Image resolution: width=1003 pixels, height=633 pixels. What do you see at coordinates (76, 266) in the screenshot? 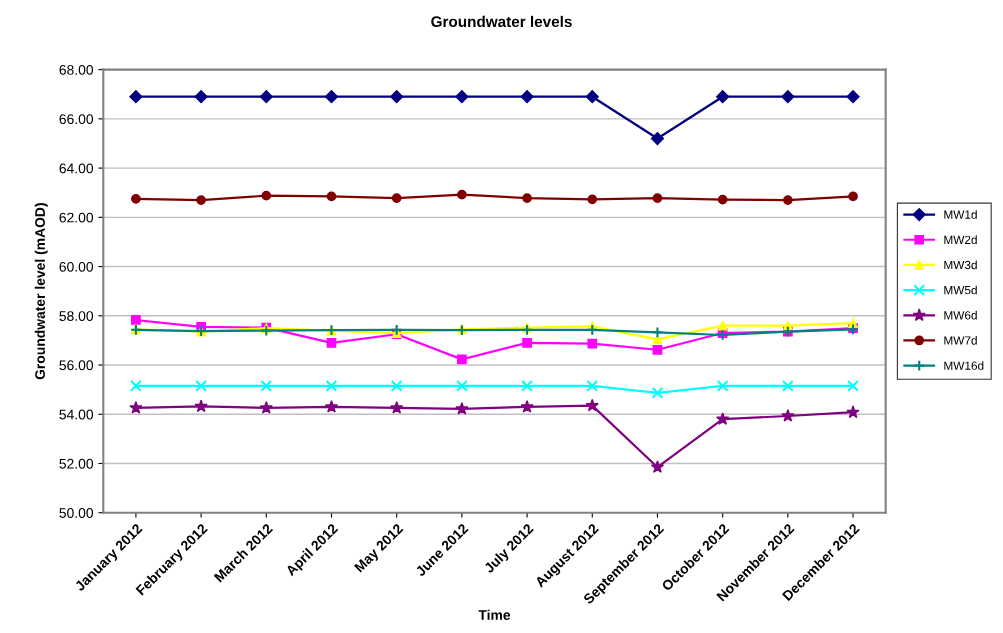
I see `y-tick-label: 60.00` at bounding box center [76, 266].